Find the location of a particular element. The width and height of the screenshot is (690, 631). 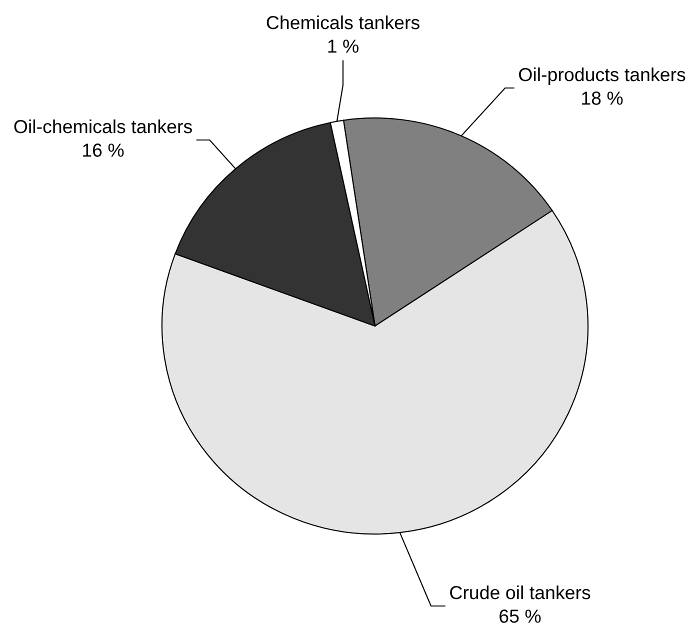

data-label: 65 % is located at coordinates (520, 616).